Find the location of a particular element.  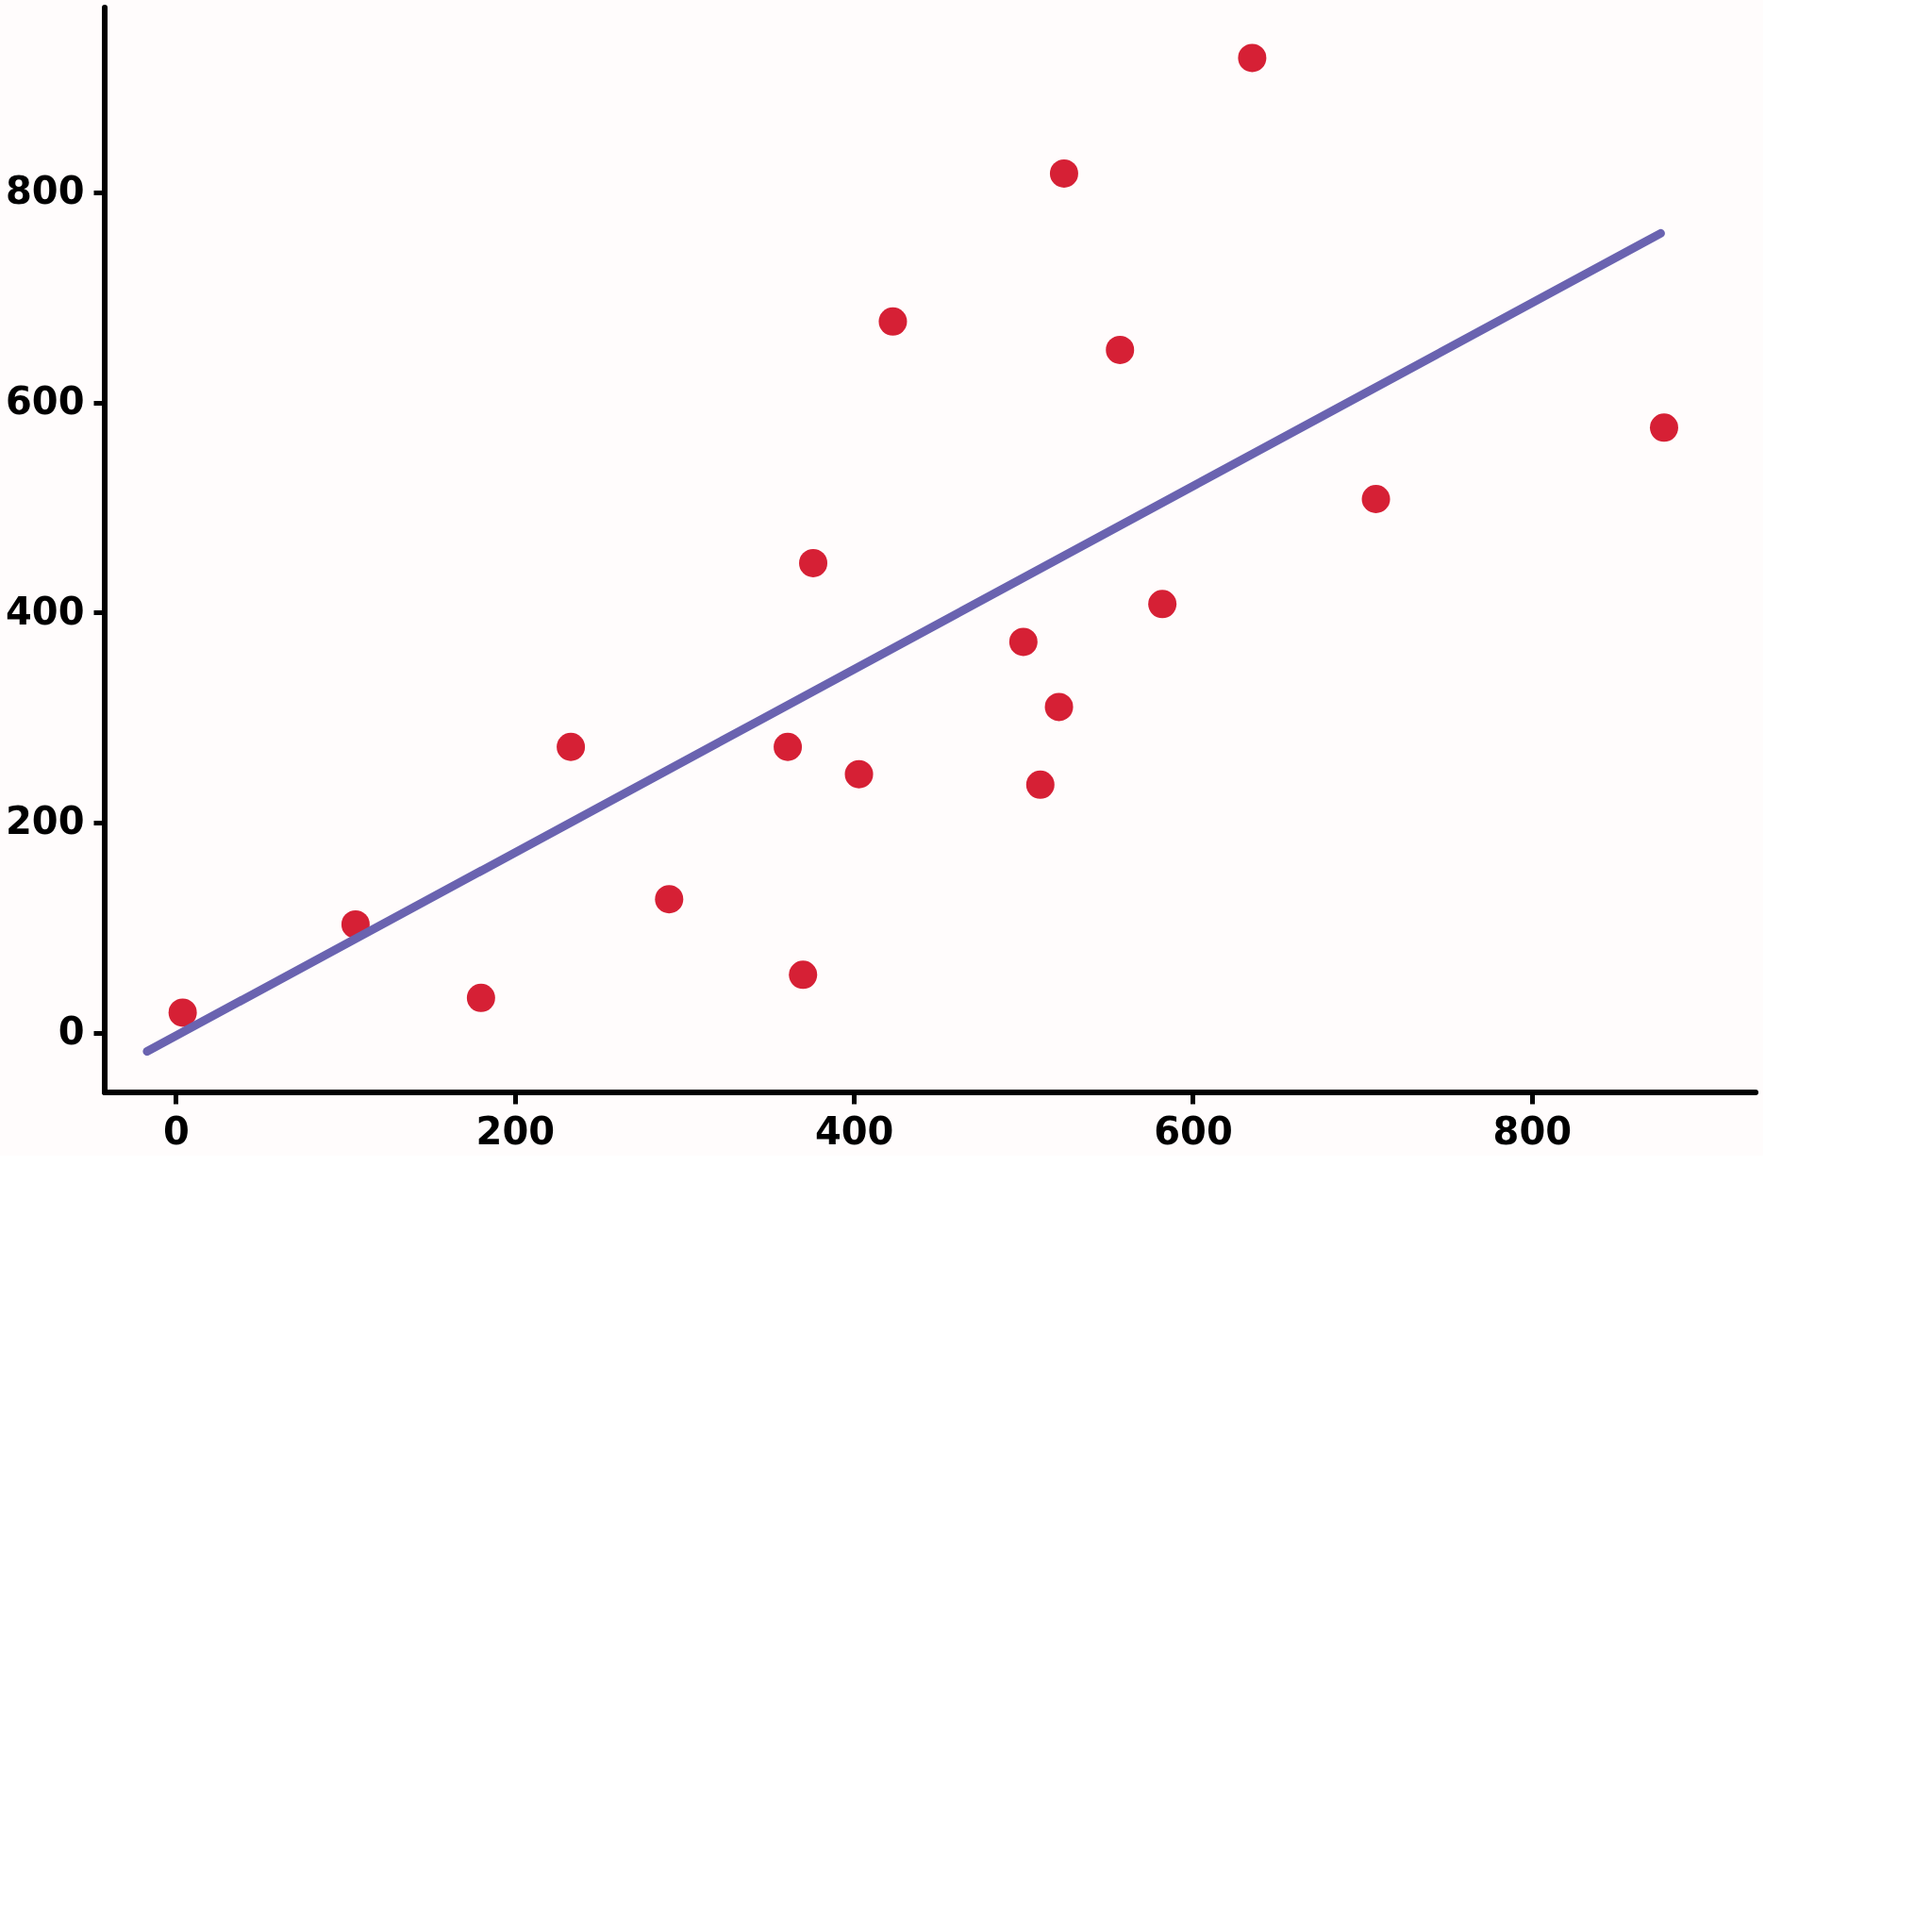

x-tick-label: 400 is located at coordinates (854, 1130).